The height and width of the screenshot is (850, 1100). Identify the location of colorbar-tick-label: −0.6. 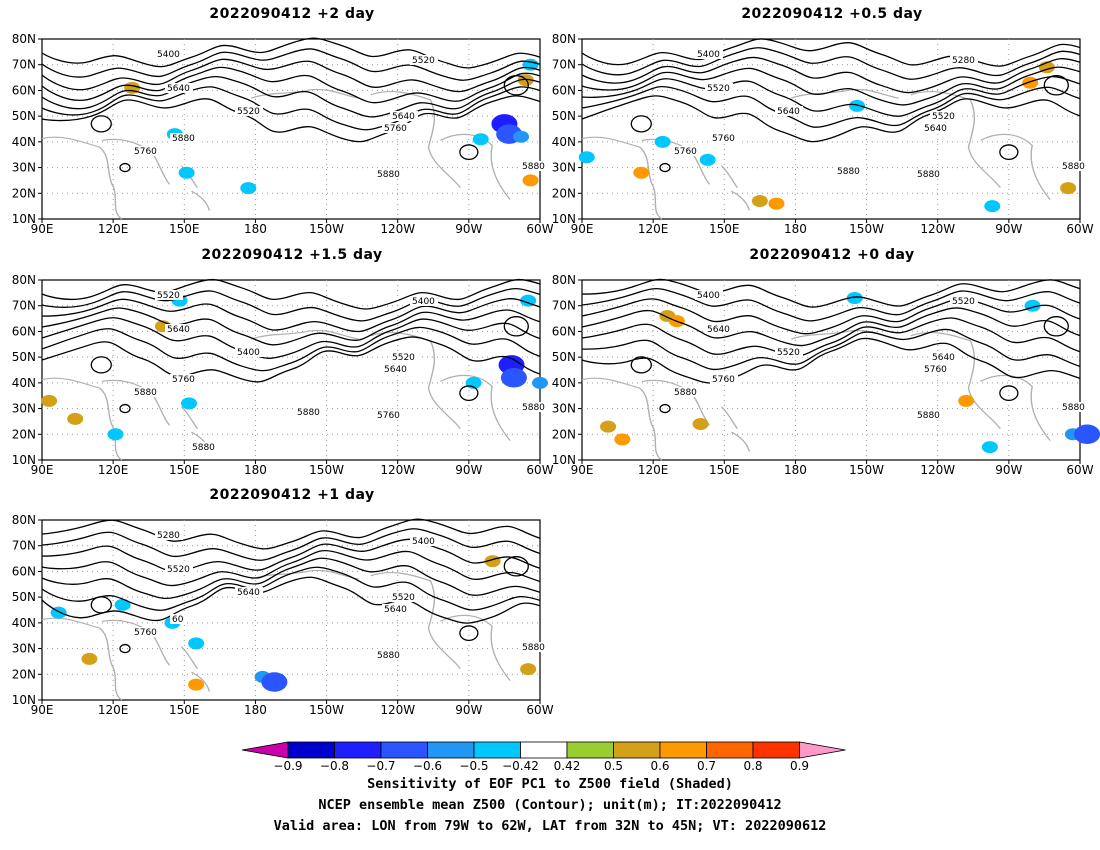
(427, 765).